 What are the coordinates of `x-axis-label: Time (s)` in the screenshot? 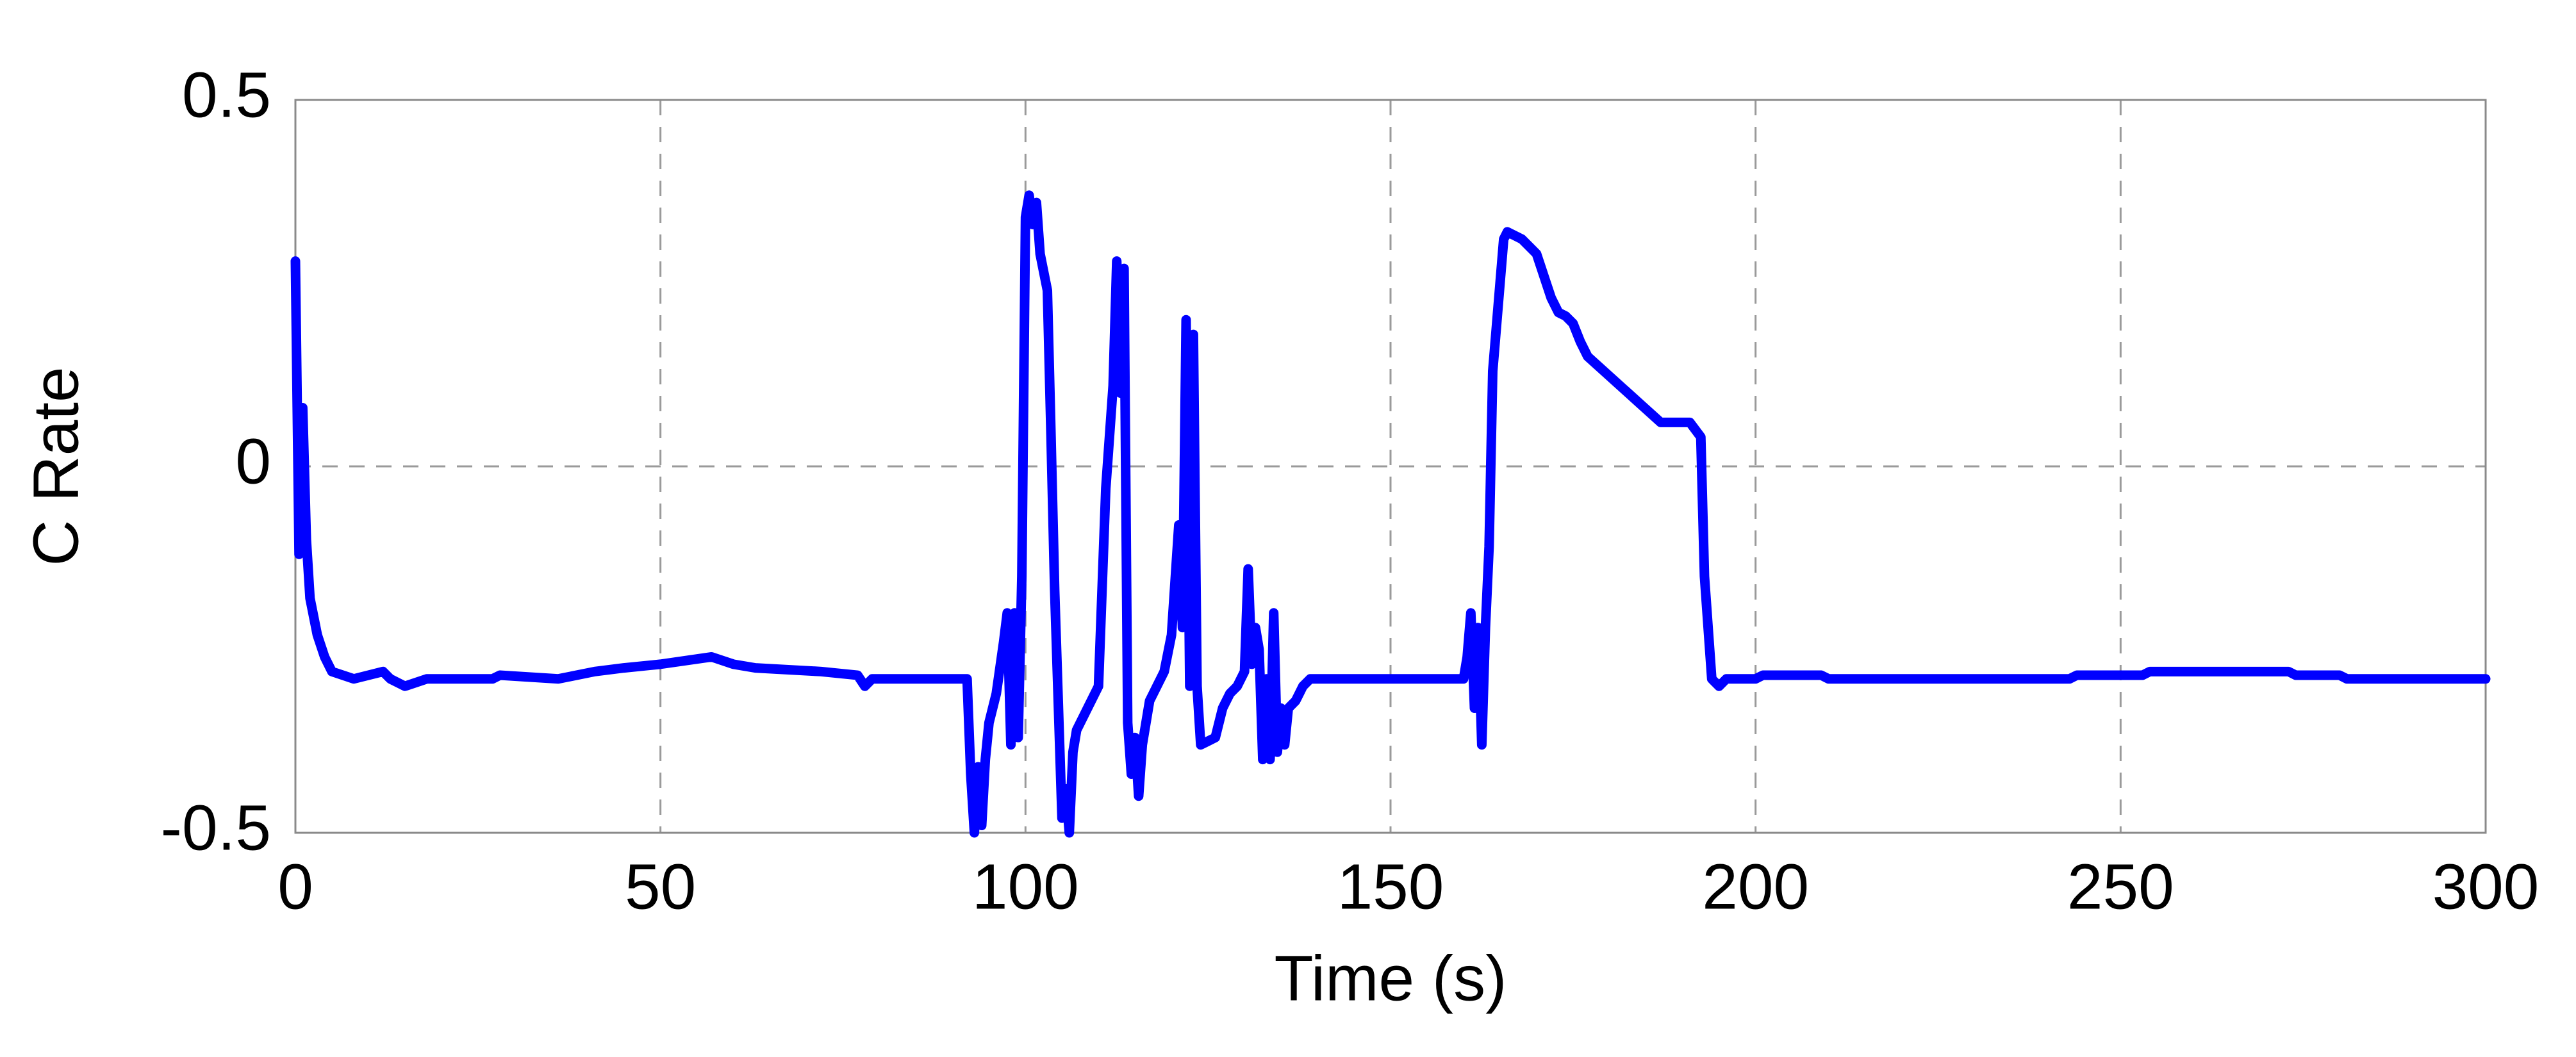 It's located at (1391, 978).